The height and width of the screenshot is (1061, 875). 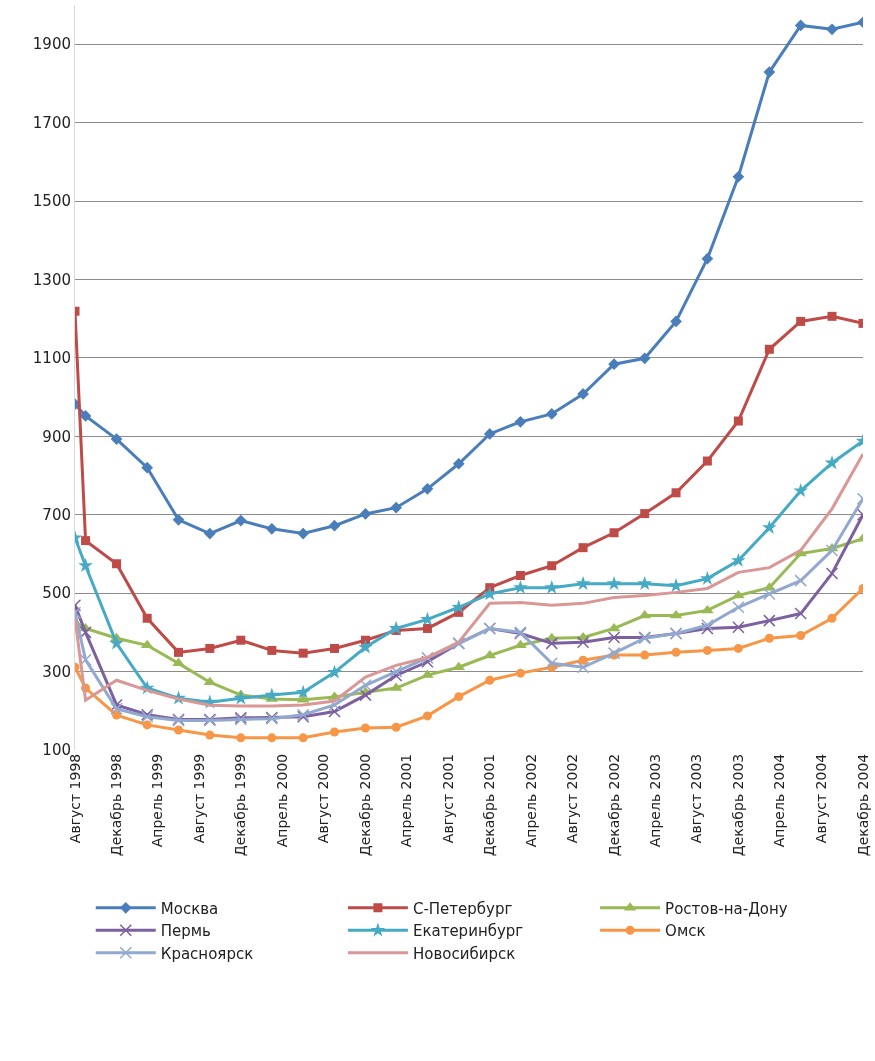 What do you see at coordinates (198, 798) in the screenshot?
I see `x-tick-label: Август 1999` at bounding box center [198, 798].